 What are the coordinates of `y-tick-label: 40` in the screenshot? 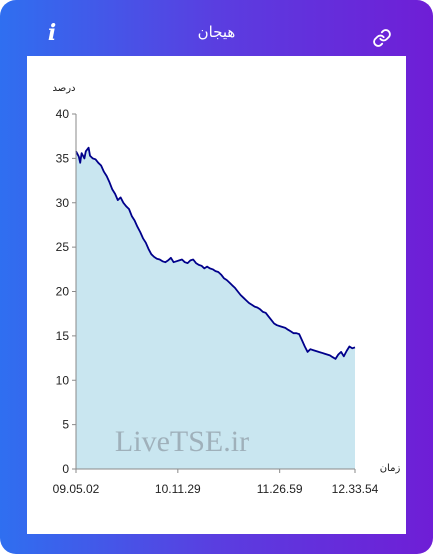 It's located at (63, 114).